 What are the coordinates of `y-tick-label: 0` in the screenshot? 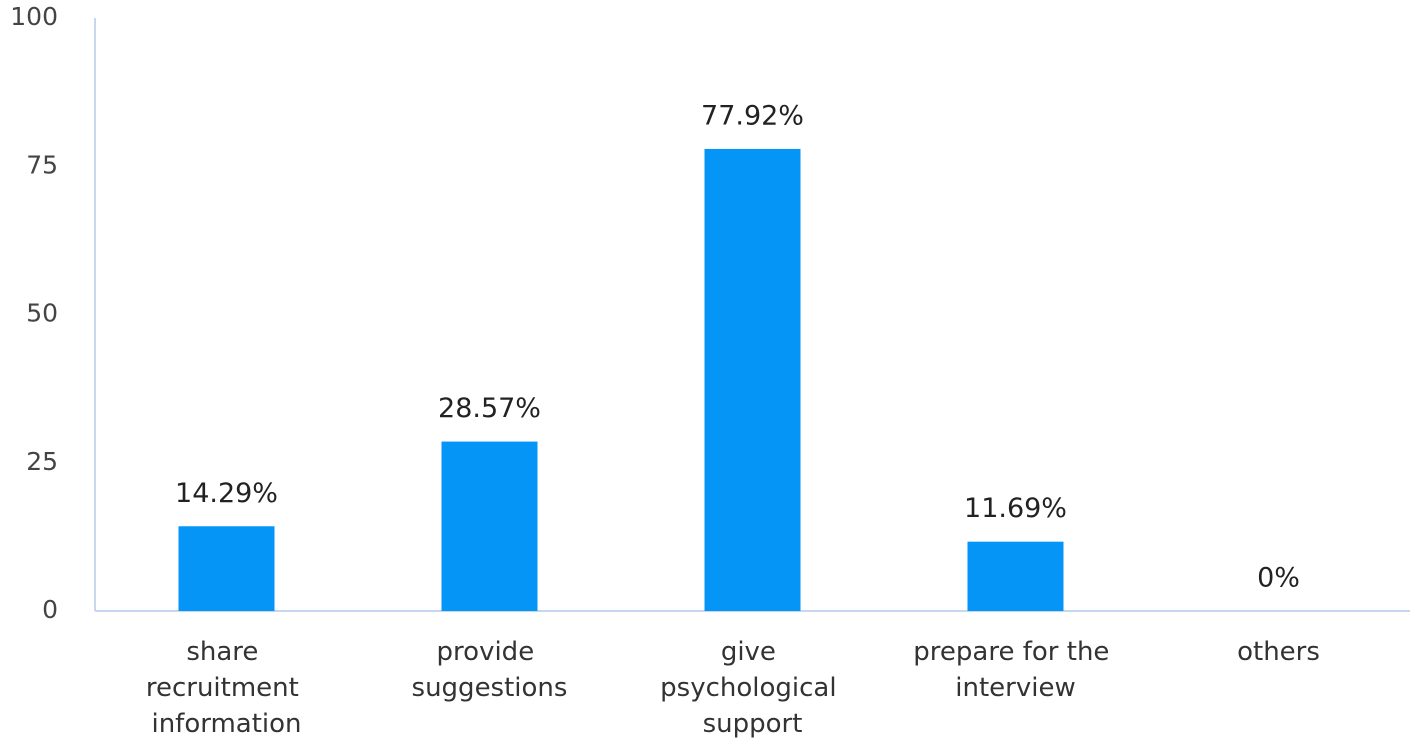 It's located at (50, 609).